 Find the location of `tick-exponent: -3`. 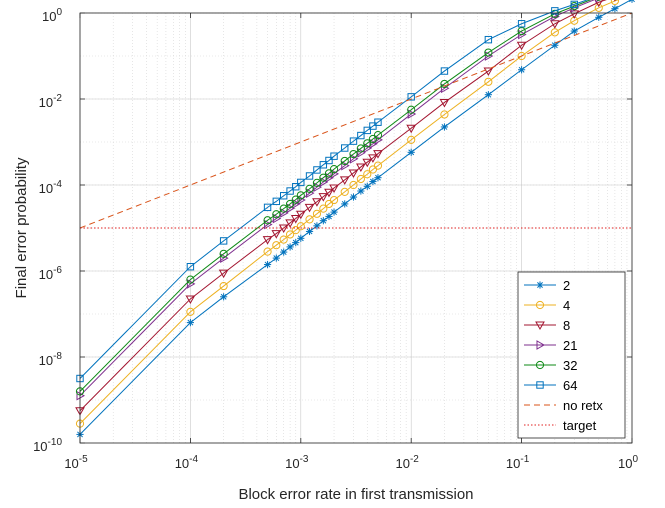

tick-exponent: -3 is located at coordinates (304, 459).